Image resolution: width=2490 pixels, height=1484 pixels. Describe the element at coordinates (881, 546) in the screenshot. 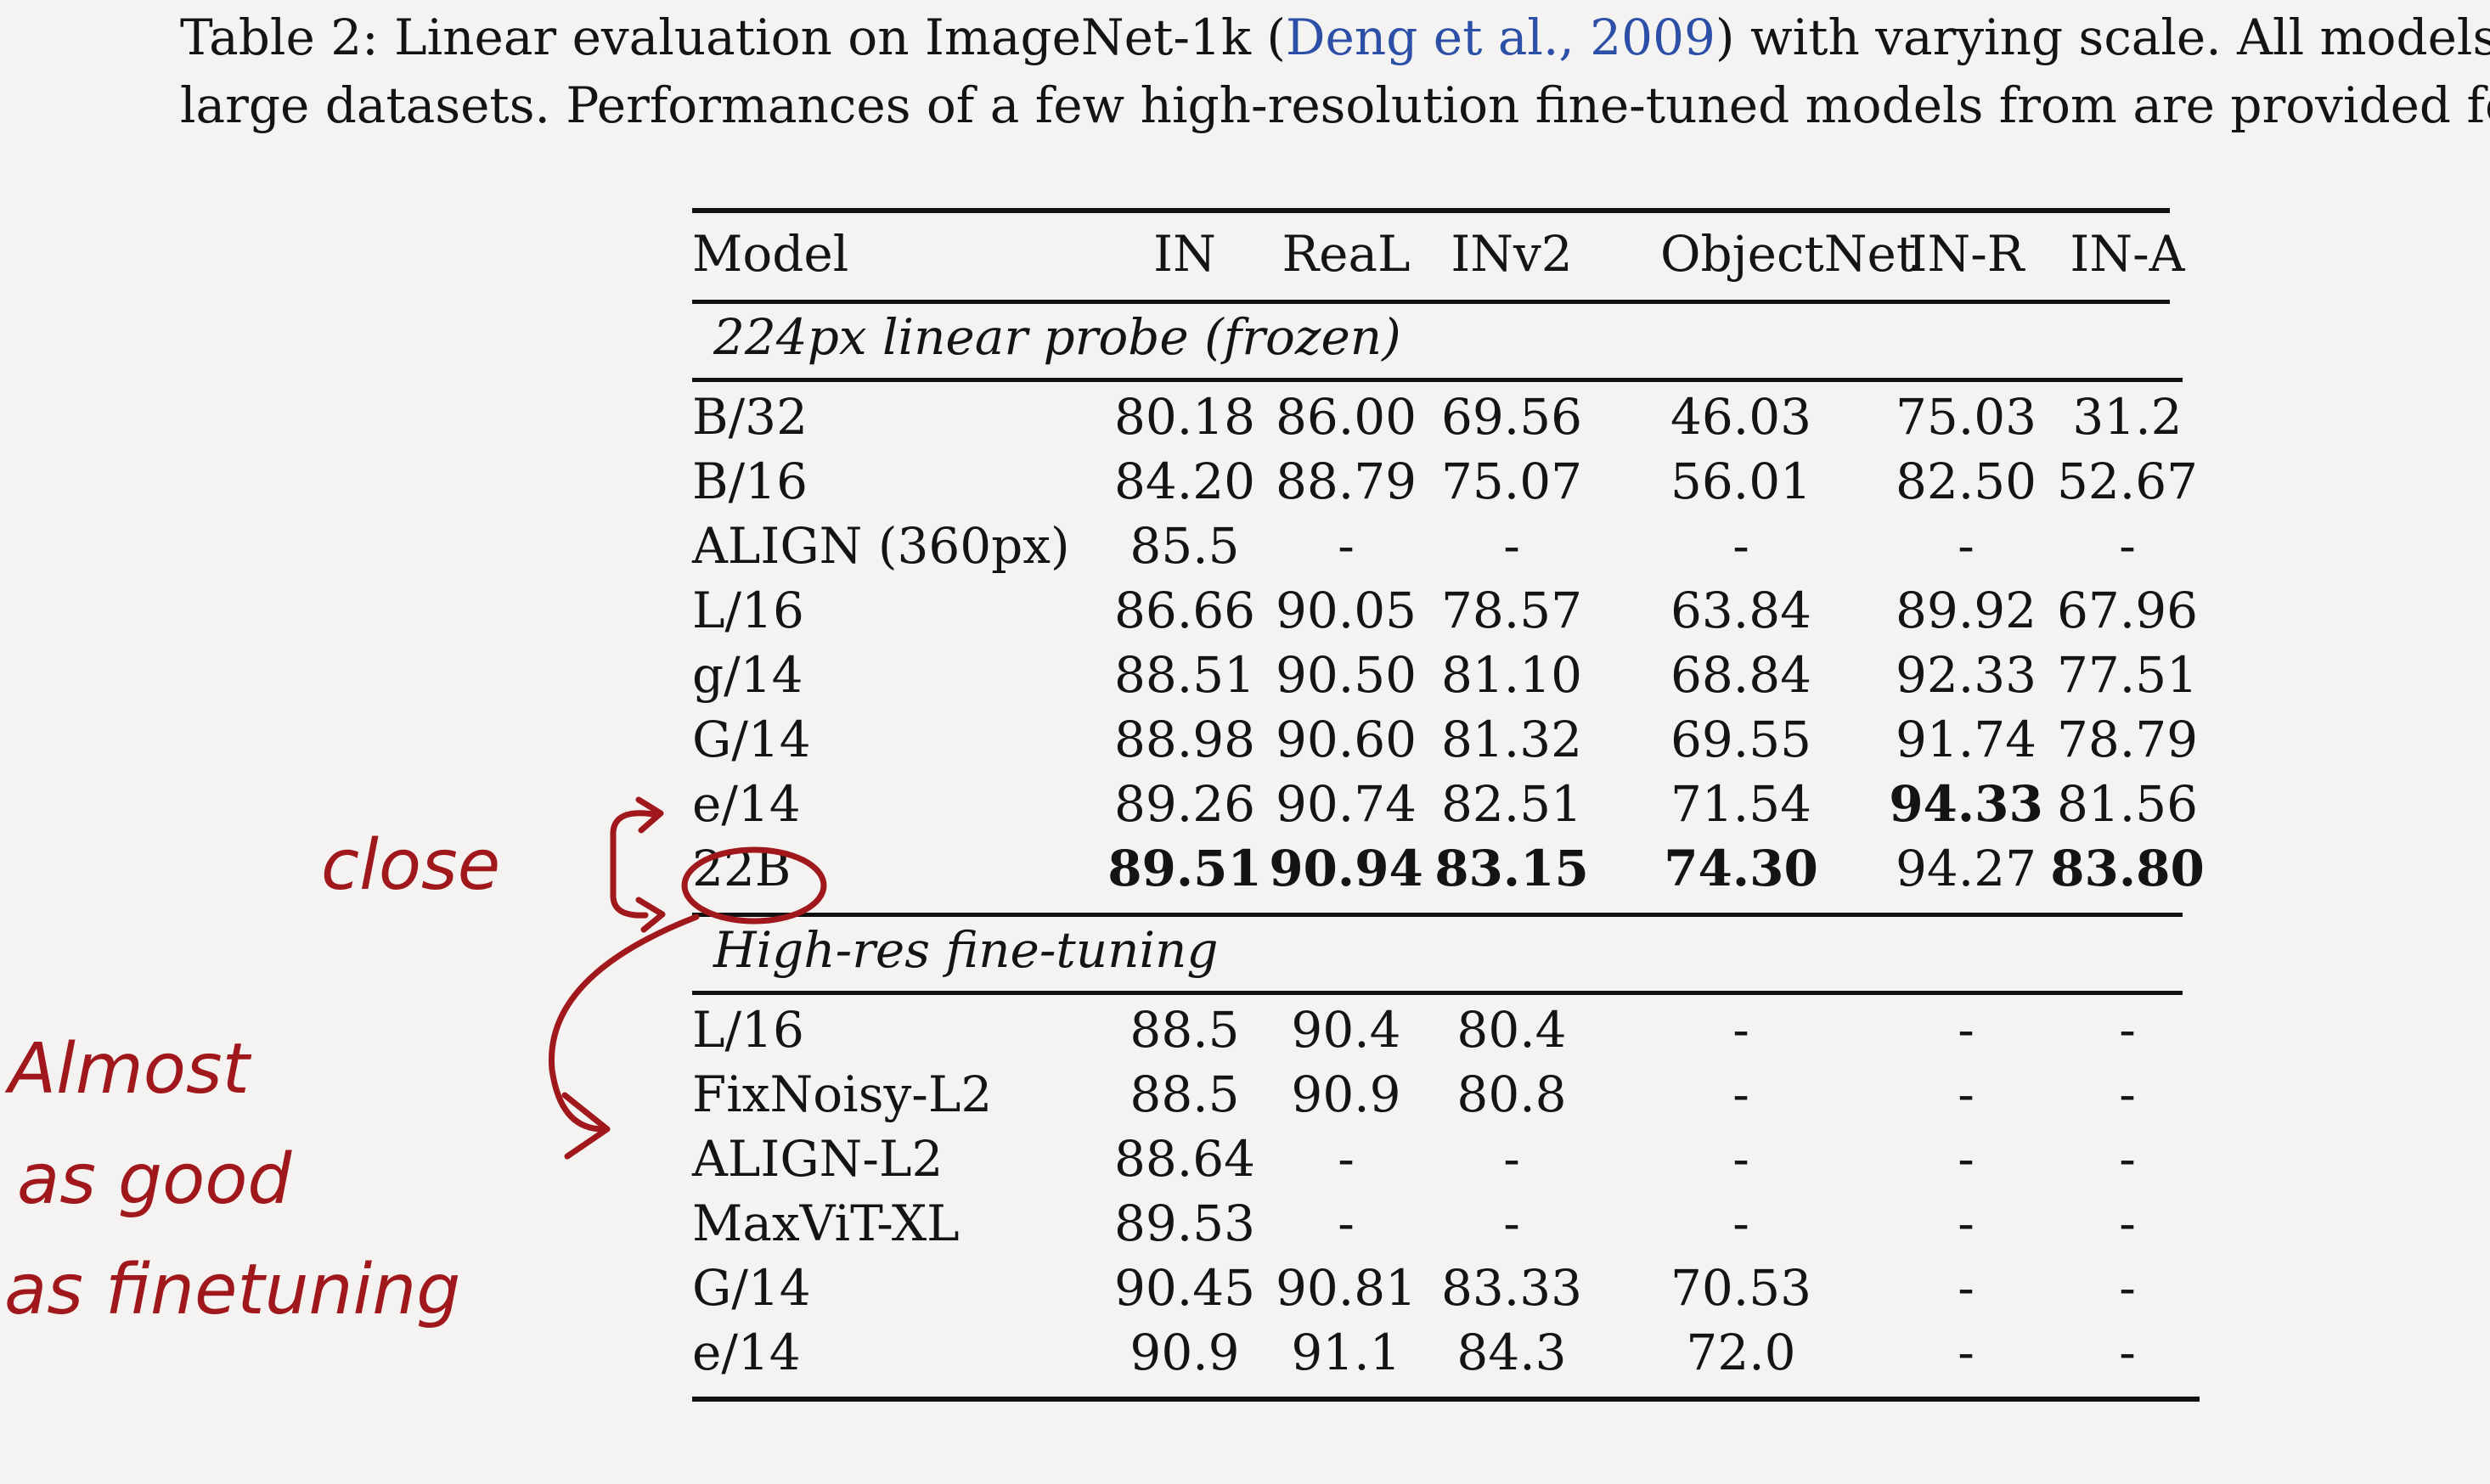

I see `row-model-name: ALIGN (360px)` at that location.